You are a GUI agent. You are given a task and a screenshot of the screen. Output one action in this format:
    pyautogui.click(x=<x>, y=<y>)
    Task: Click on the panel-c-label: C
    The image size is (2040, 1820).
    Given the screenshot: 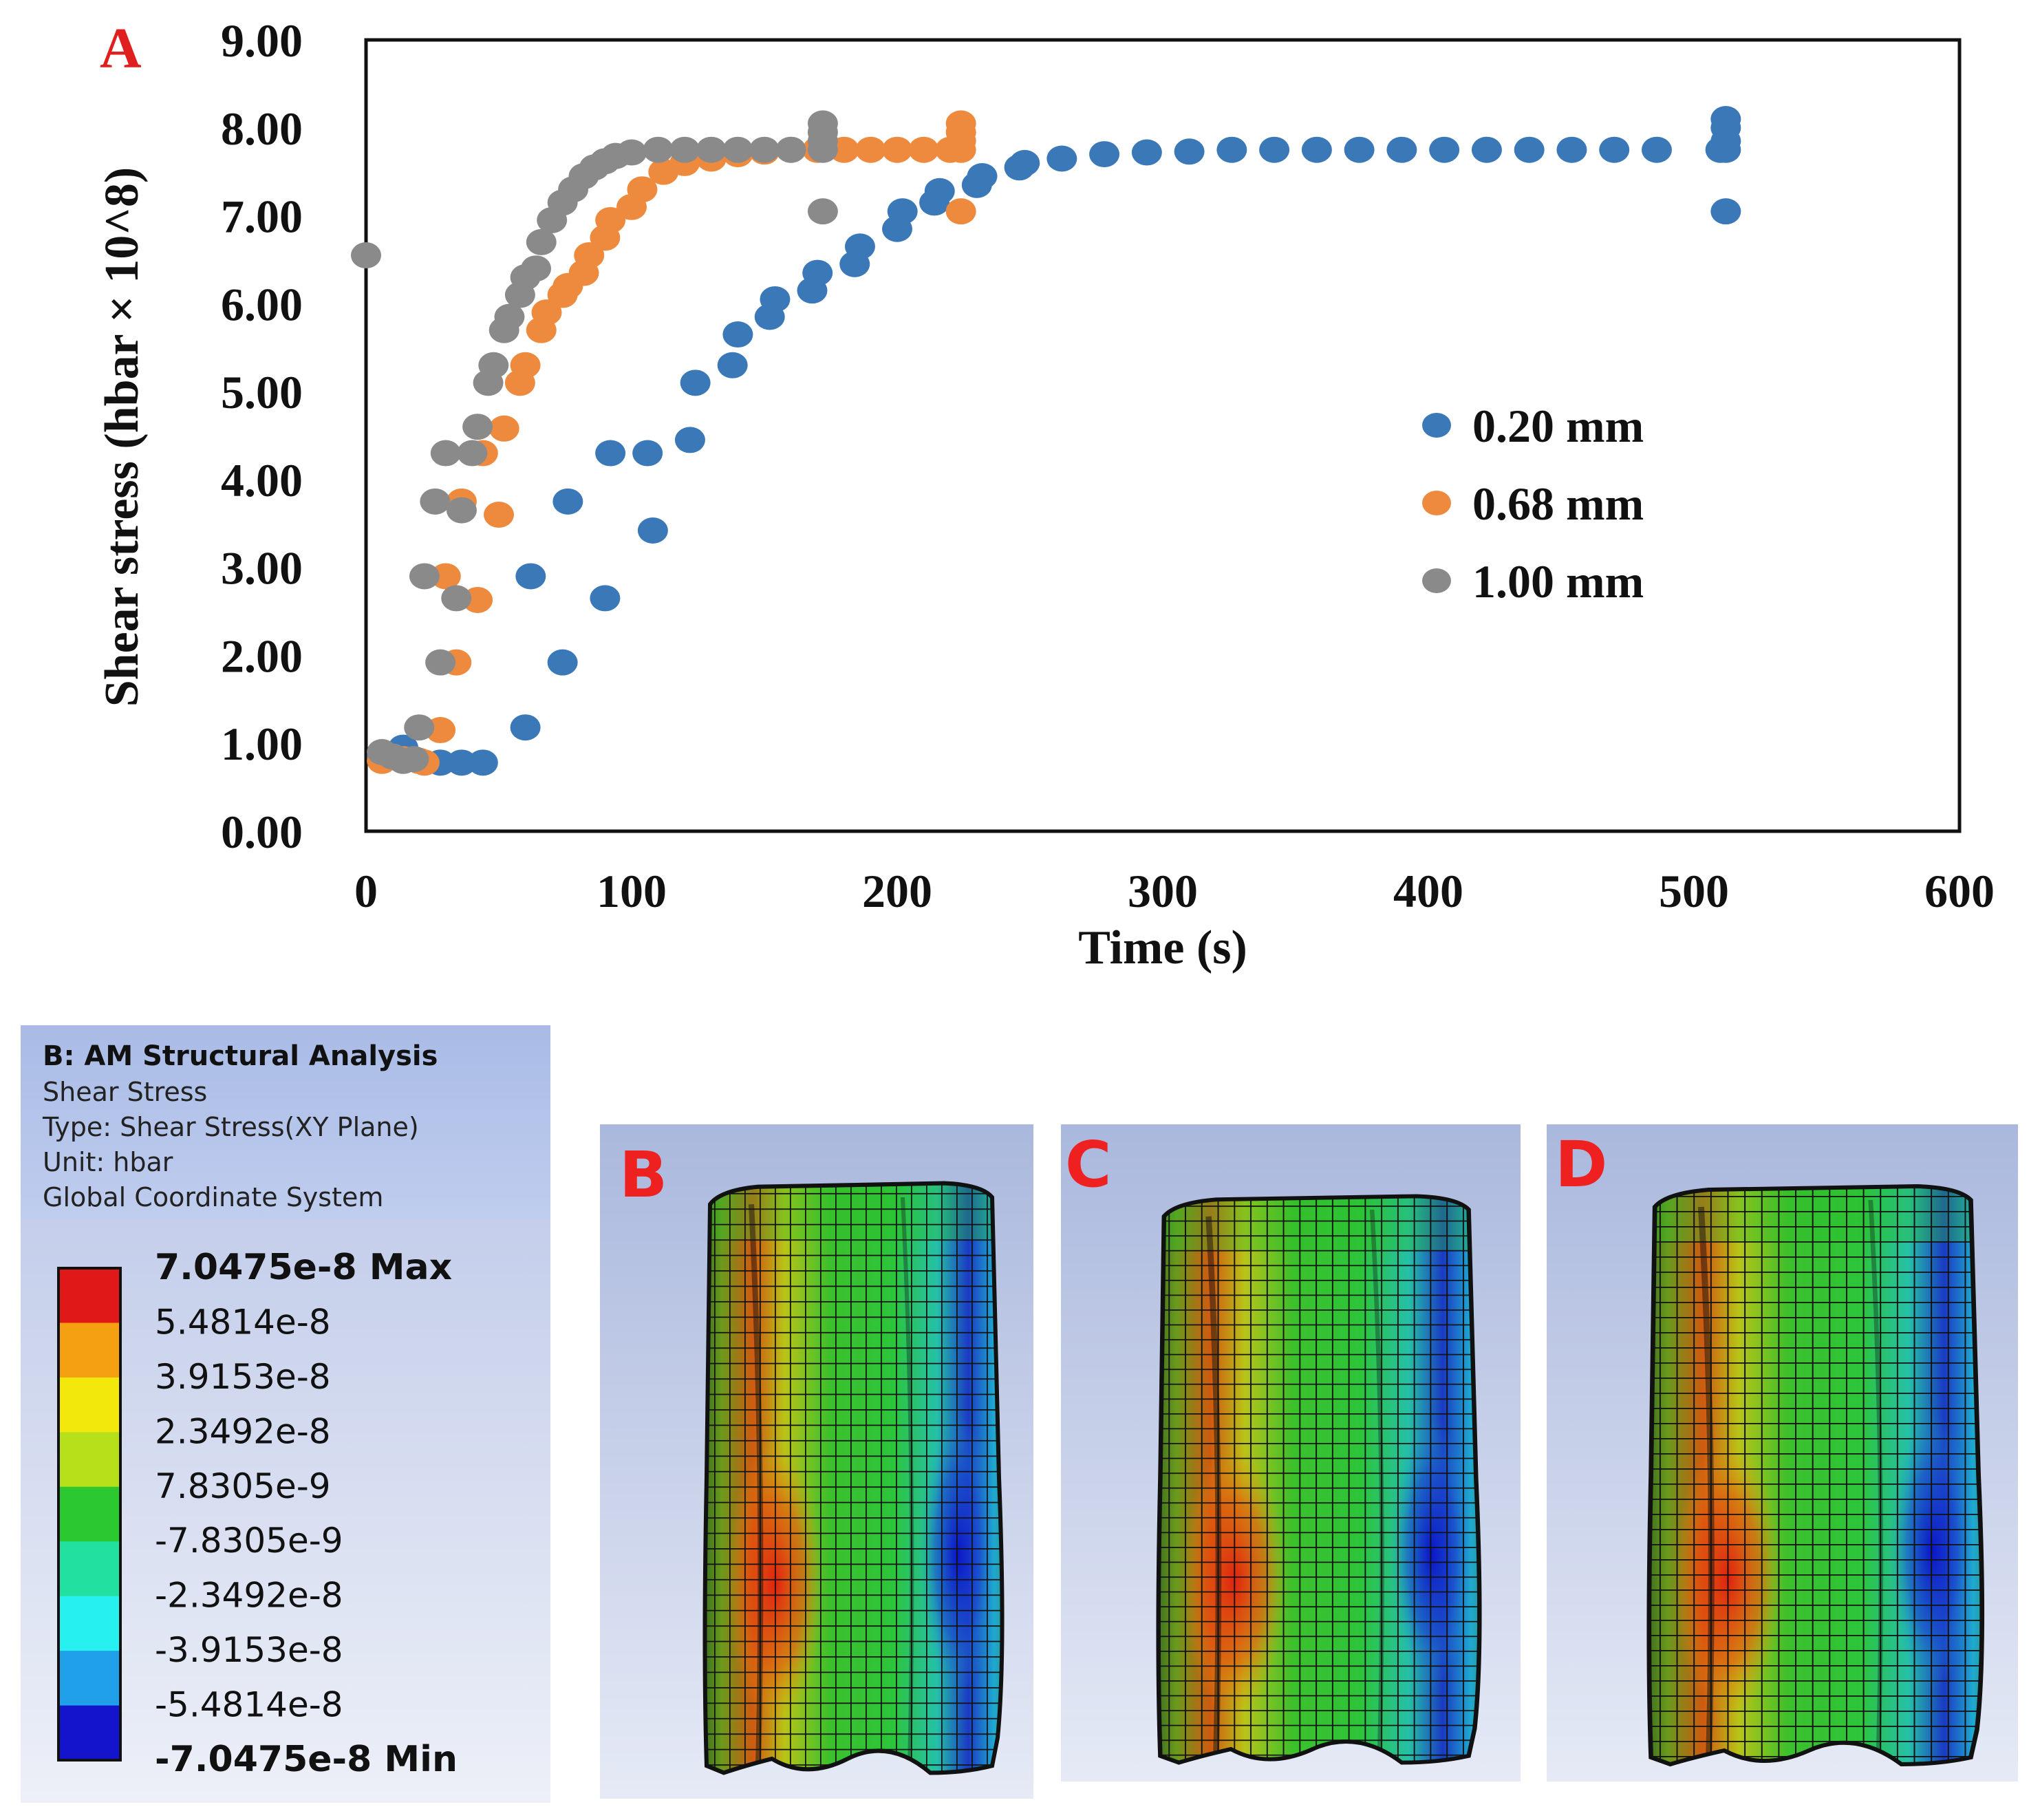 What is the action you would take?
    pyautogui.click(x=1088, y=1164)
    